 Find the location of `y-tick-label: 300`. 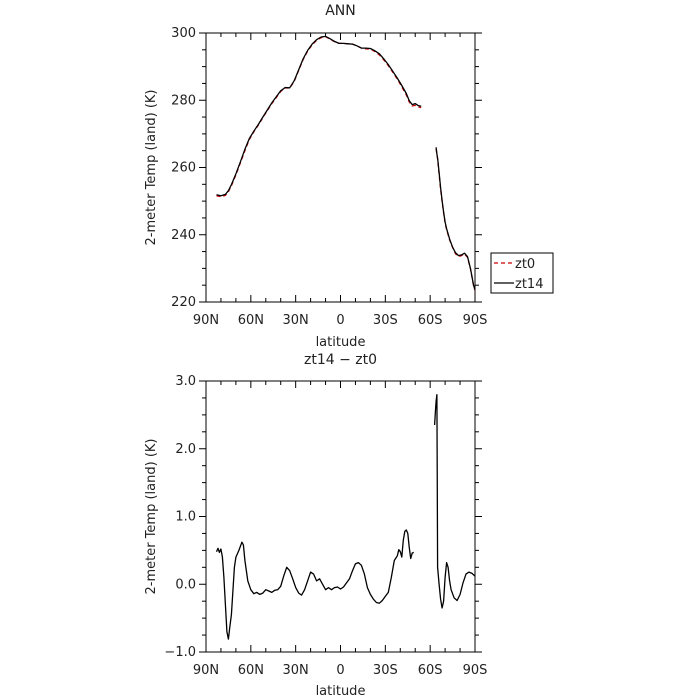

y-tick-label: 300 is located at coordinates (183, 33).